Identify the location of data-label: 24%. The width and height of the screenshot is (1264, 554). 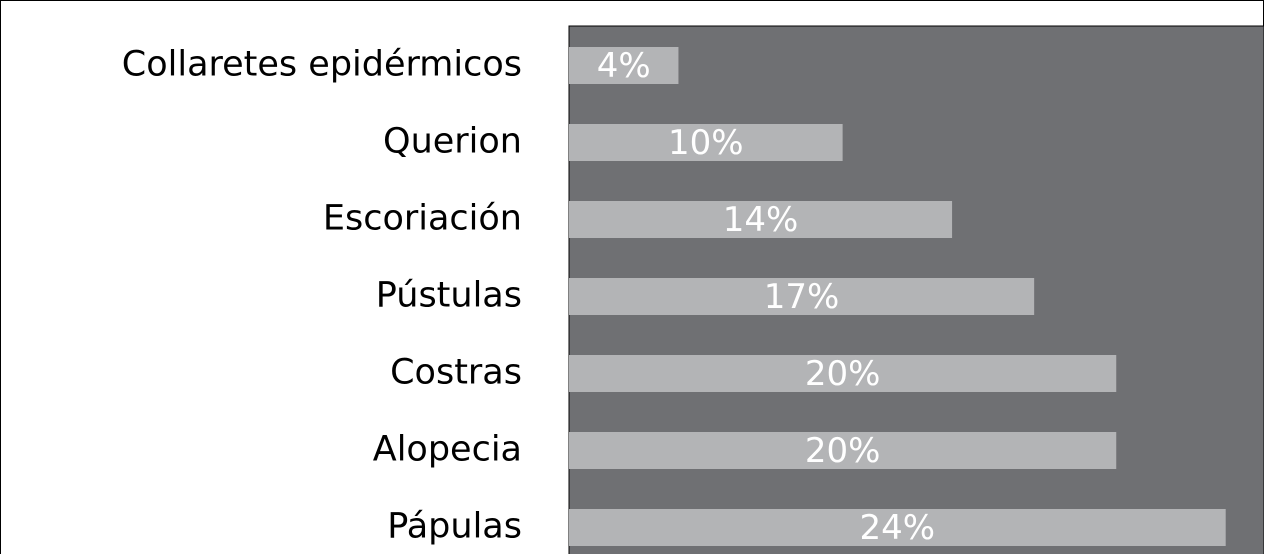
(898, 528).